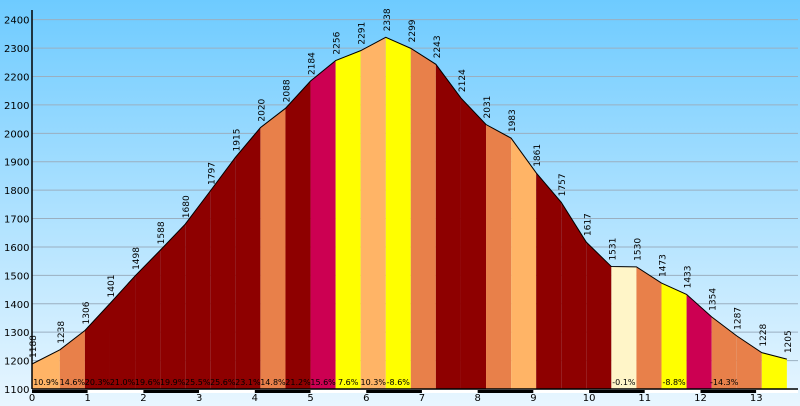  What do you see at coordinates (148, 382) in the screenshot?
I see `grade-label-4: 19.6%` at bounding box center [148, 382].